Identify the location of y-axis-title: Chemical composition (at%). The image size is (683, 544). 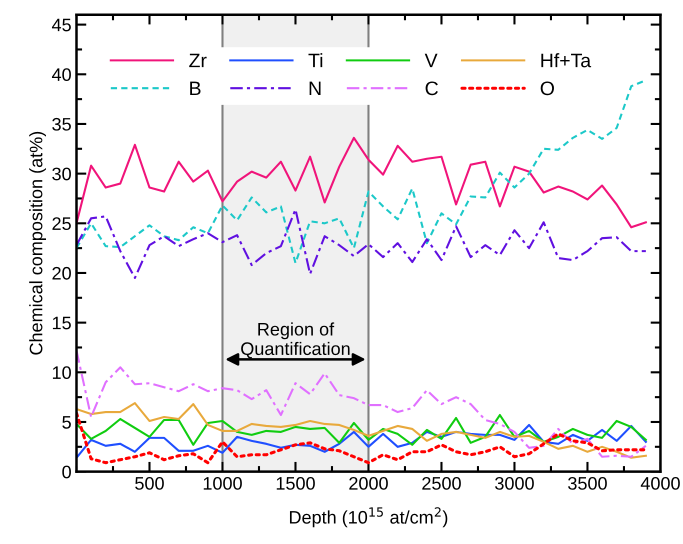
(37, 243).